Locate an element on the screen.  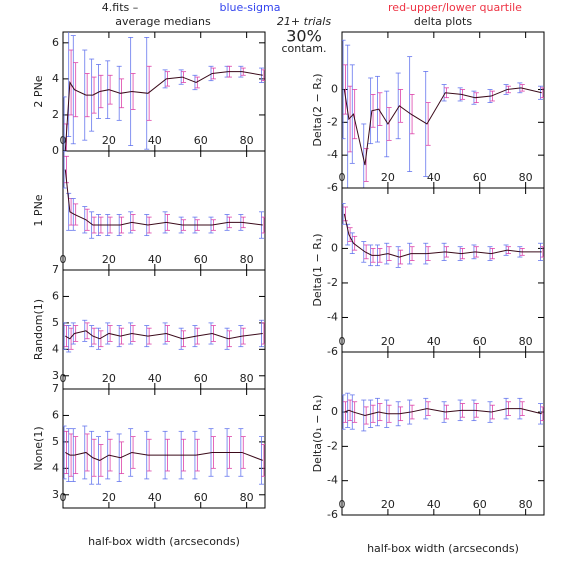
y-axis-label: Delta(1 − R₁) is located at coordinates (317, 269).